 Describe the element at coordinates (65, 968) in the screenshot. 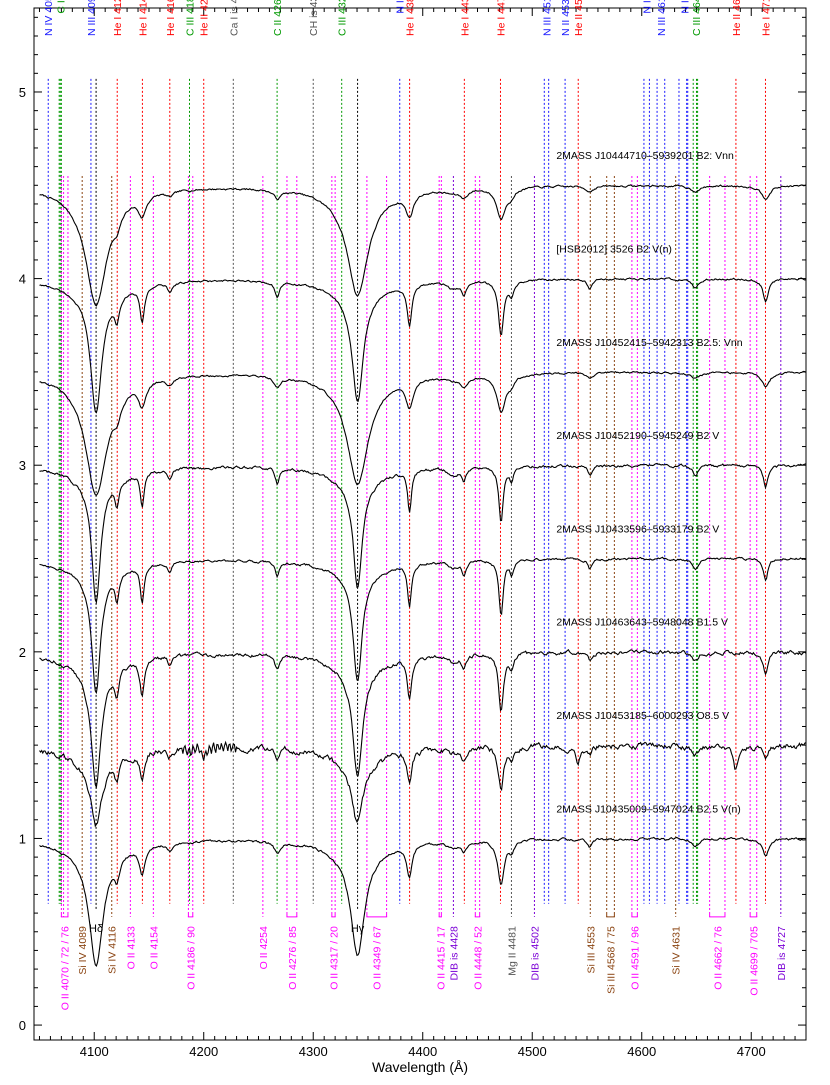

I see `bottom-line-label: O II 4070 / 72 / 76` at that location.